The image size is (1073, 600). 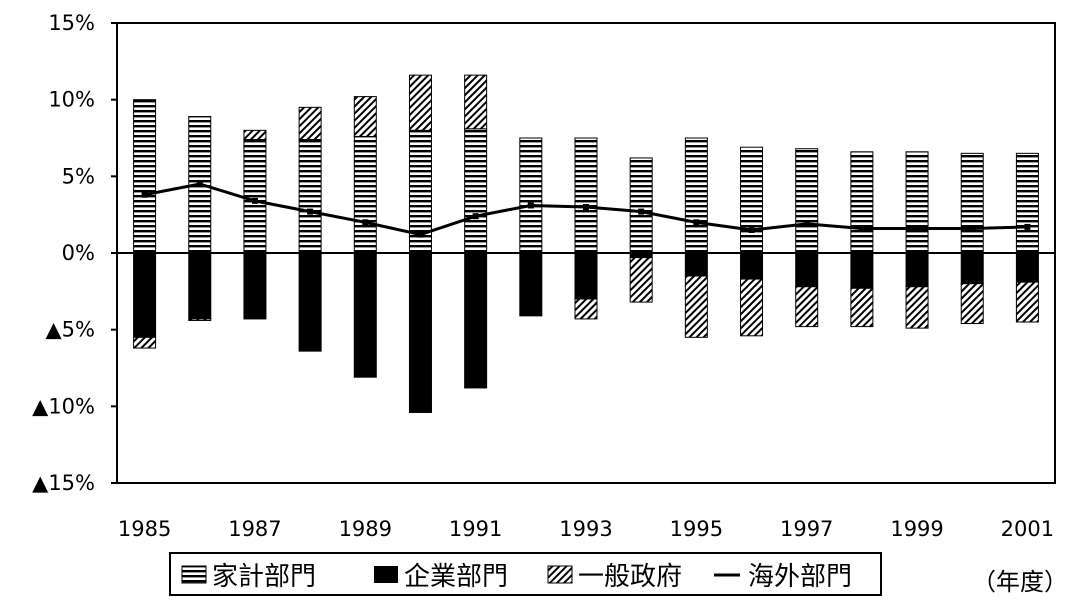 I want to click on bar-corporate-1995, so click(x=696, y=264).